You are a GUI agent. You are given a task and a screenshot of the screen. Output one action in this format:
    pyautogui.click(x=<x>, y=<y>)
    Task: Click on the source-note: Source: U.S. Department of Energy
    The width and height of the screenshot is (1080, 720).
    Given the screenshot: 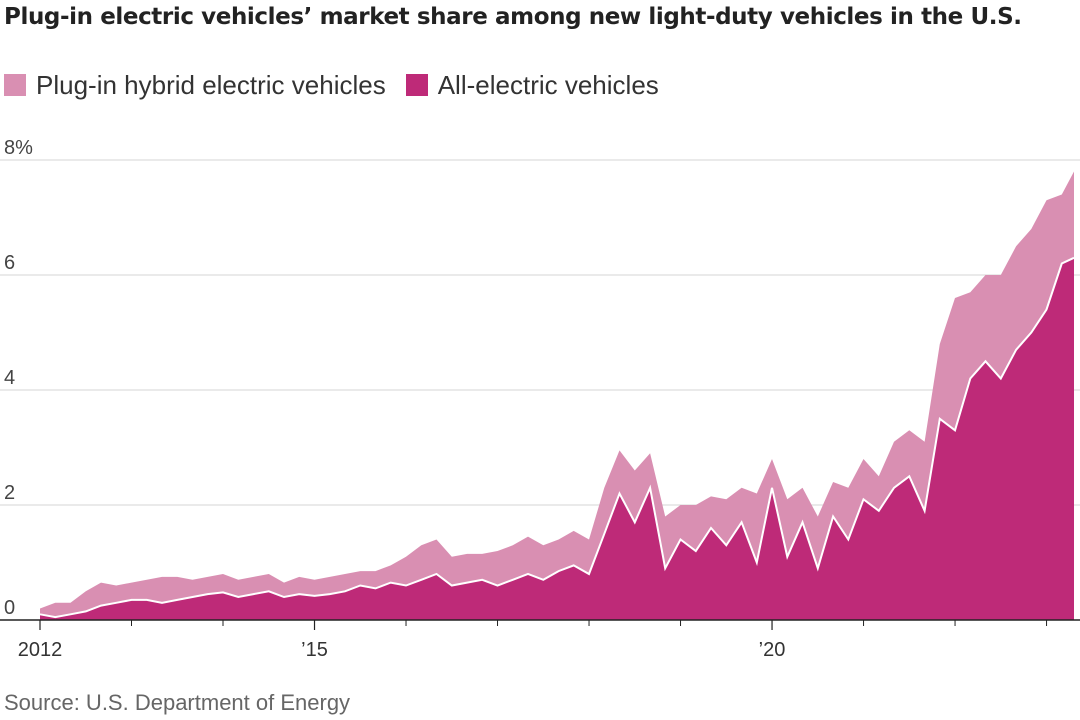 What is the action you would take?
    pyautogui.click(x=177, y=702)
    